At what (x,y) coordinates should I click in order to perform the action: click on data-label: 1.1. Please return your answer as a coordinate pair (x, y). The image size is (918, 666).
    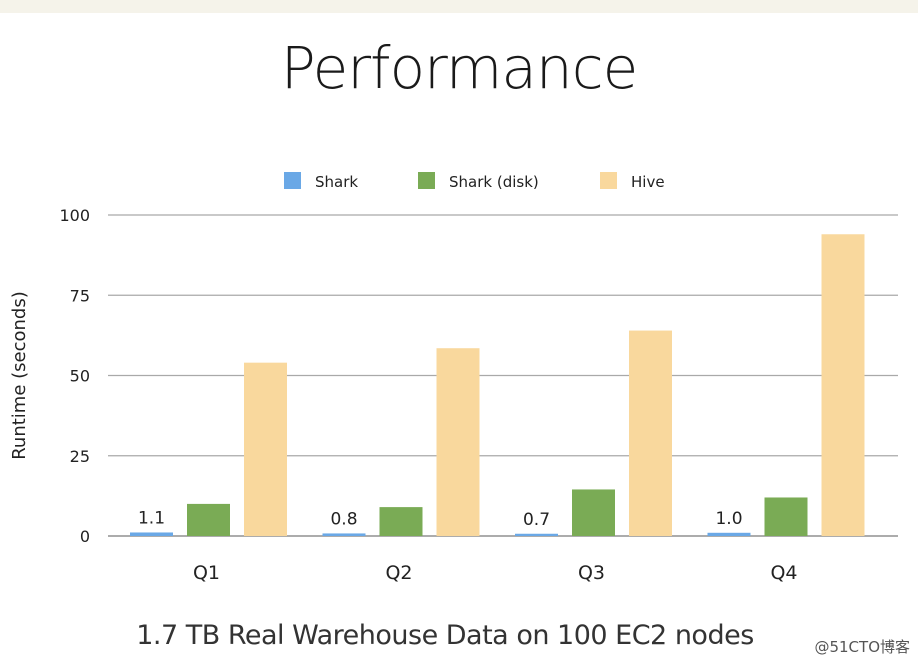
    Looking at the image, I should click on (151, 518).